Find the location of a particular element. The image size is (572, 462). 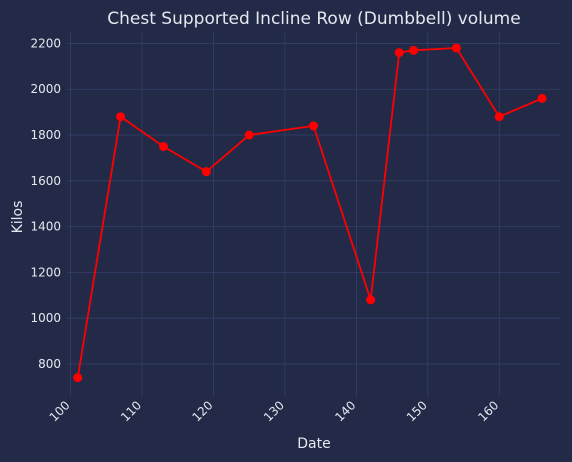

y-tick-label: 1200 is located at coordinates (45, 272).